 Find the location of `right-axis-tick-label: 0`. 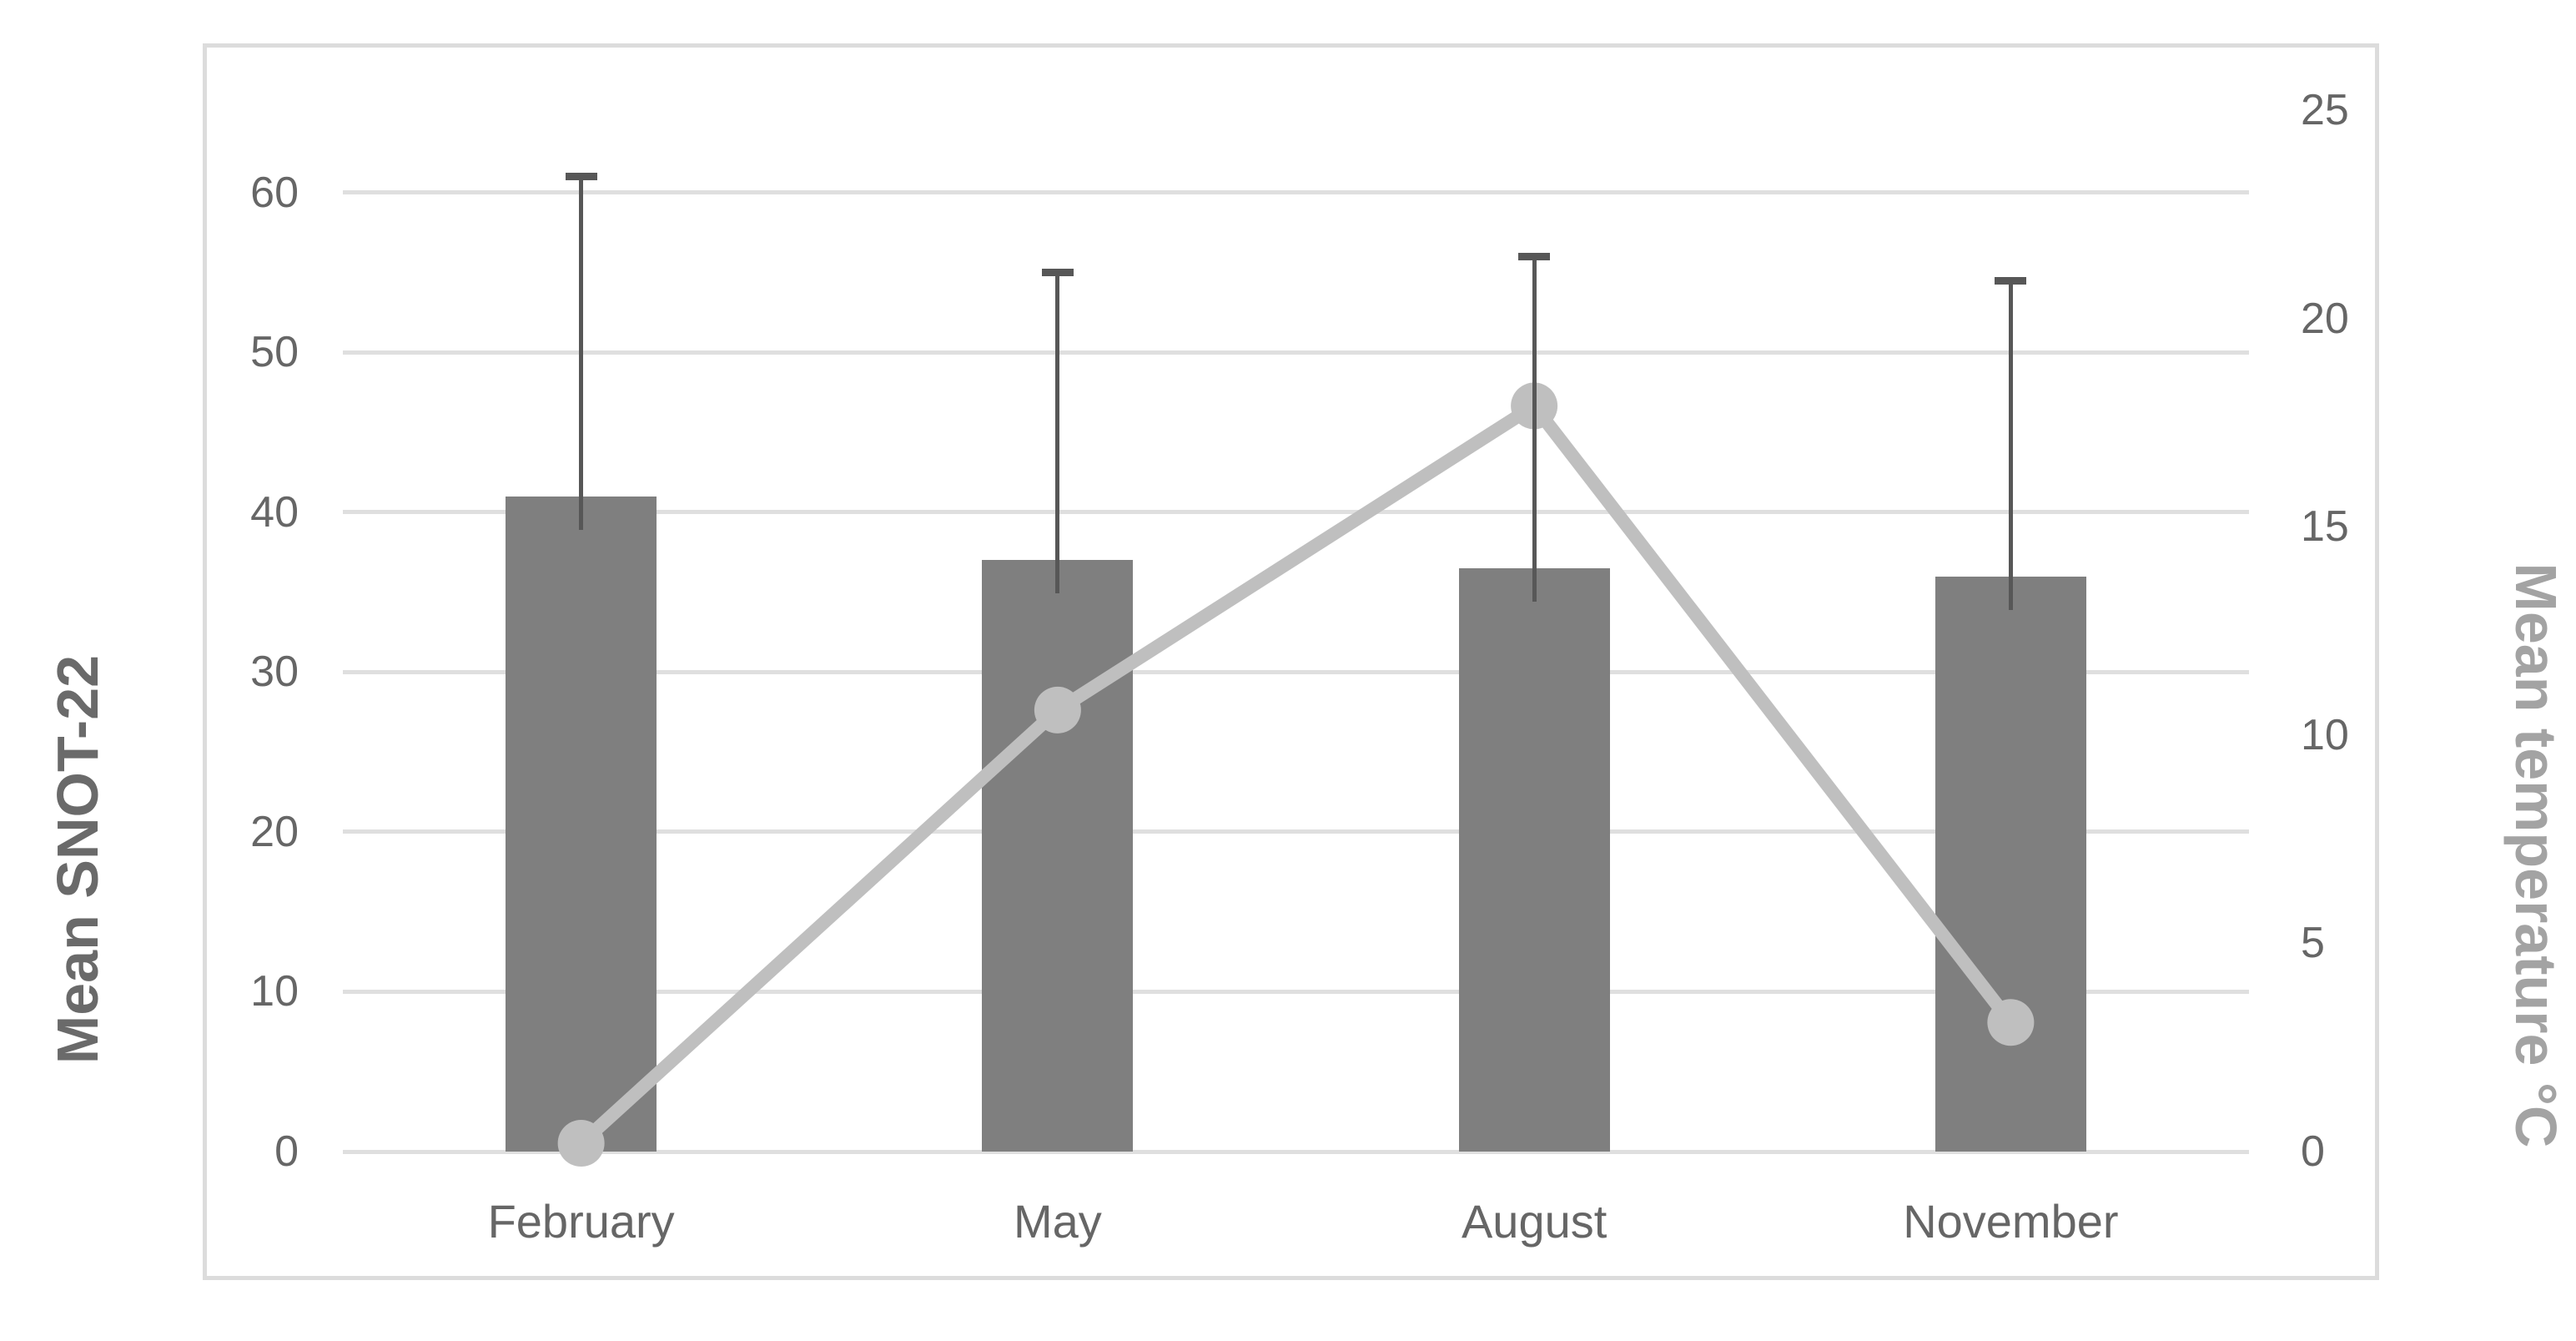

right-axis-tick-label: 0 is located at coordinates (2313, 1151).